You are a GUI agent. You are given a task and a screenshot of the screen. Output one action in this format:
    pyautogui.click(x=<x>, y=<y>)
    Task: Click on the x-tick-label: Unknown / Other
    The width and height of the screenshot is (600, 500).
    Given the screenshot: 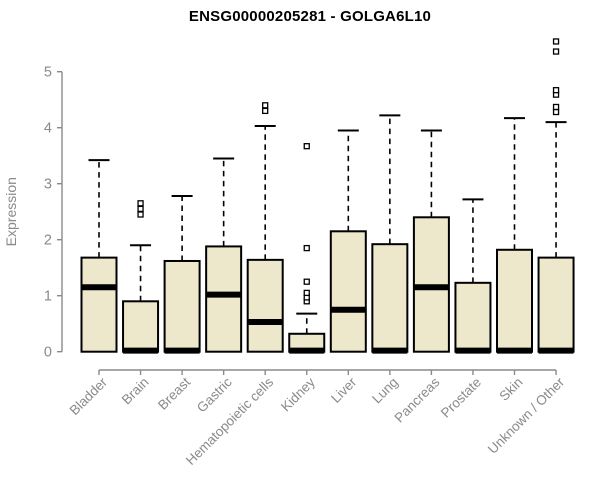 What is the action you would take?
    pyautogui.click(x=526, y=415)
    